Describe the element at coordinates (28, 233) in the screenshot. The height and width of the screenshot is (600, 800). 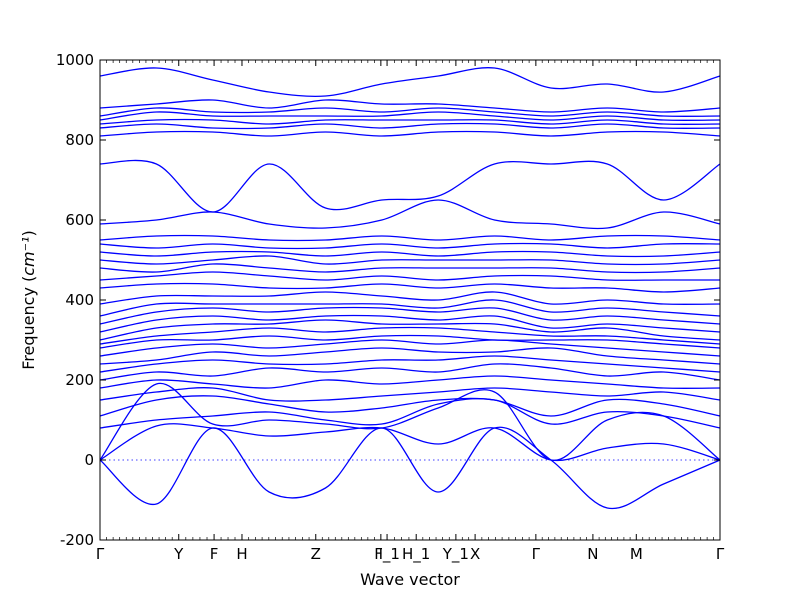
I see `y-axis-label-unit-close: )` at that location.